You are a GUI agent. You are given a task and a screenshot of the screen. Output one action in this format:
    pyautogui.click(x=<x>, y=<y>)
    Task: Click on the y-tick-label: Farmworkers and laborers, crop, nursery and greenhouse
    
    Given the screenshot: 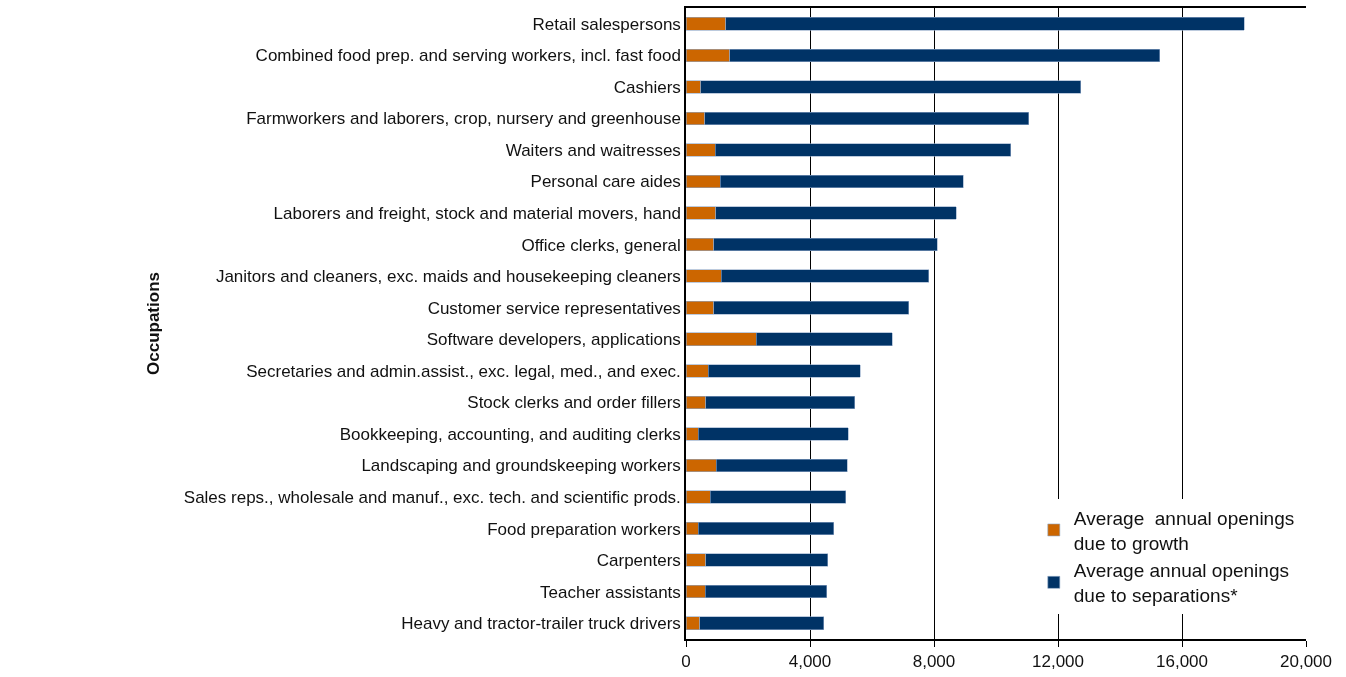 What is the action you would take?
    pyautogui.click(x=463, y=119)
    